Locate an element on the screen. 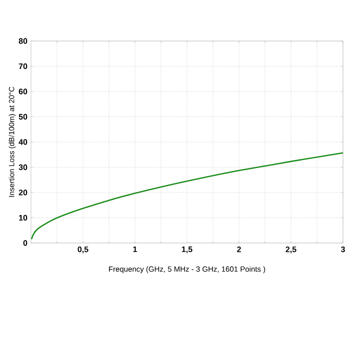 This screenshot has height=350, width=350. x-tick-label: 3 is located at coordinates (342, 249).